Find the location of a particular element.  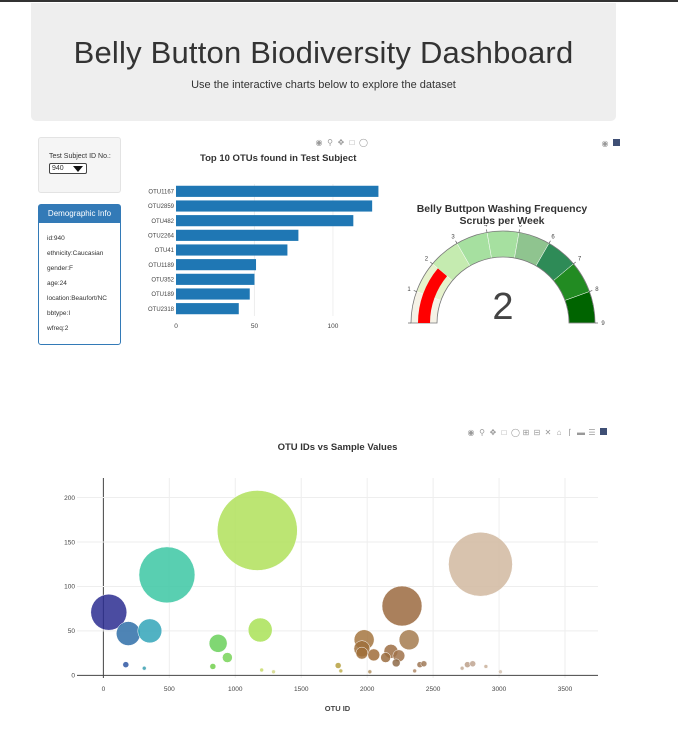

zoom-out-icon: ⊟ is located at coordinates (537, 432).